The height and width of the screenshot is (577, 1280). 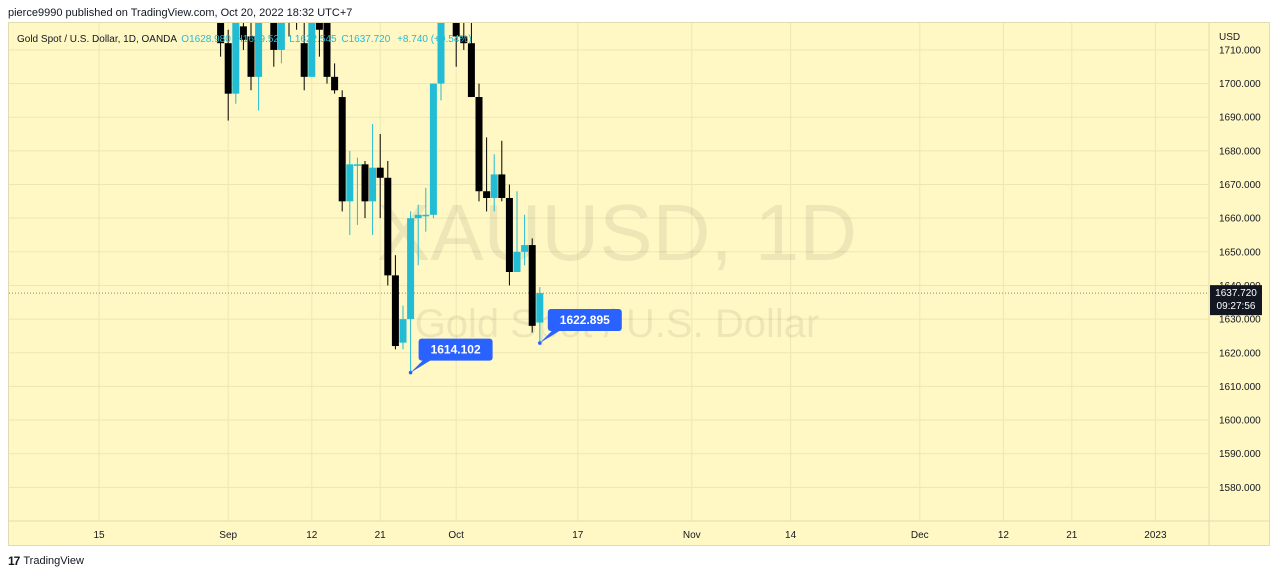 I want to click on price-callouts: 1614.102 1622.895, so click(x=515, y=342).